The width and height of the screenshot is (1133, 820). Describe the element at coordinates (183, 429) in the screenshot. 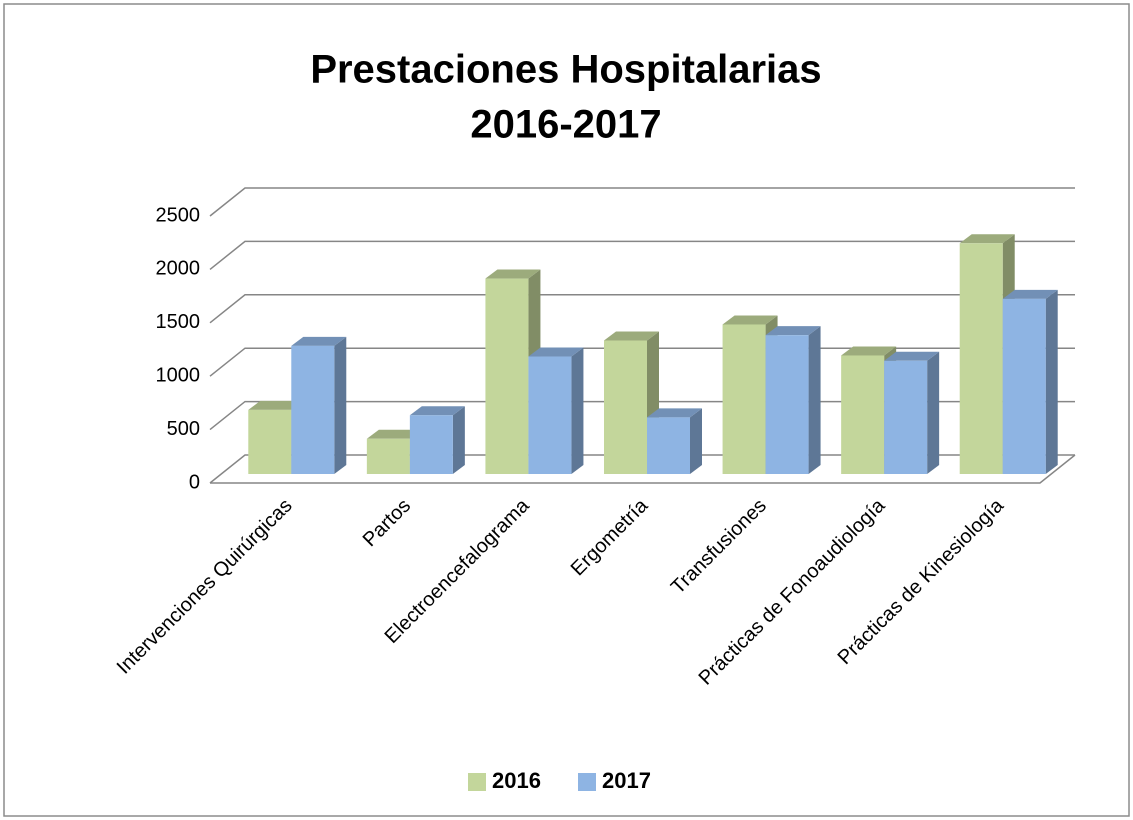

I see `y-tick-label: 500` at that location.